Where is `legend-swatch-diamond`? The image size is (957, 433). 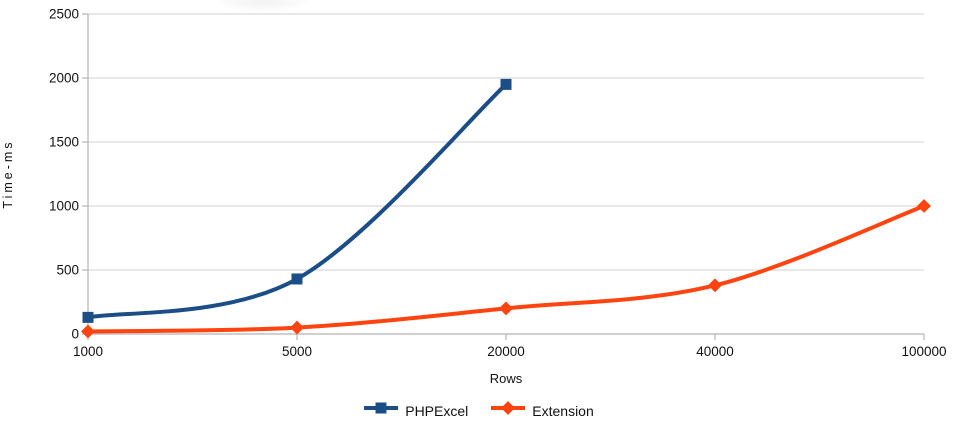
legend-swatch-diamond is located at coordinates (508, 408).